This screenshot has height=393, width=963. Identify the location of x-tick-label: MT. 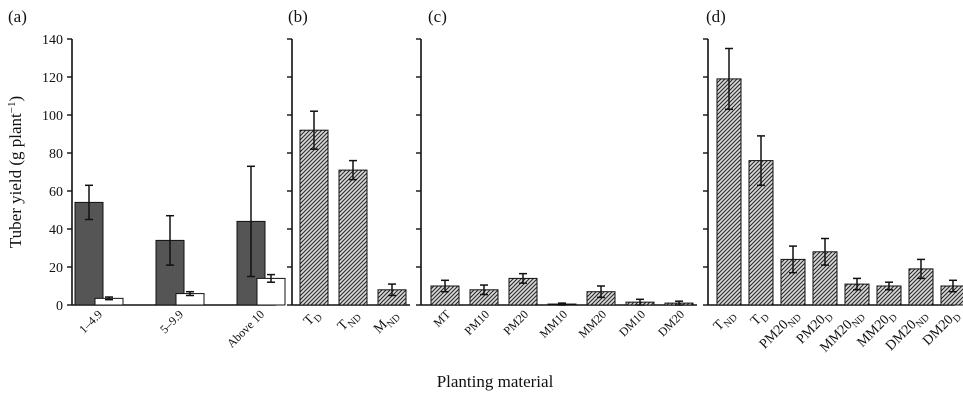
(441, 318).